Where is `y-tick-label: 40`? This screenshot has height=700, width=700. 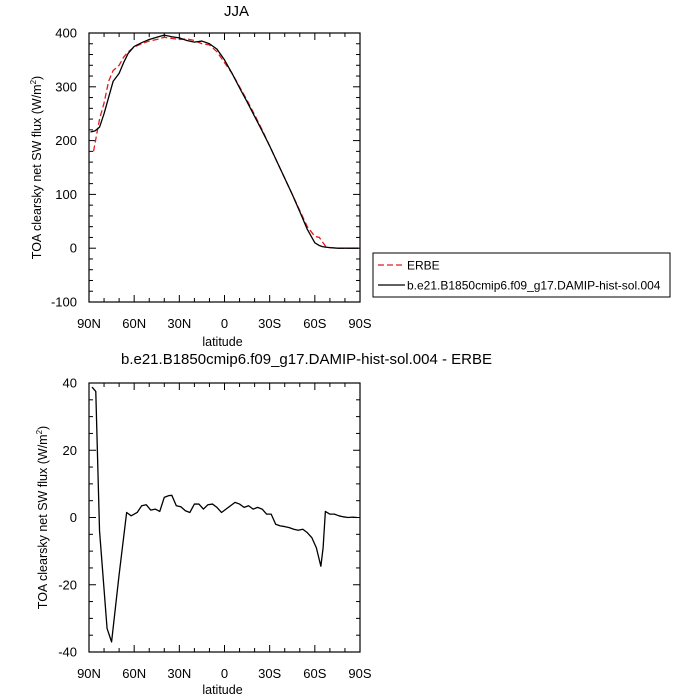
y-tick-label: 40 is located at coordinates (70, 383).